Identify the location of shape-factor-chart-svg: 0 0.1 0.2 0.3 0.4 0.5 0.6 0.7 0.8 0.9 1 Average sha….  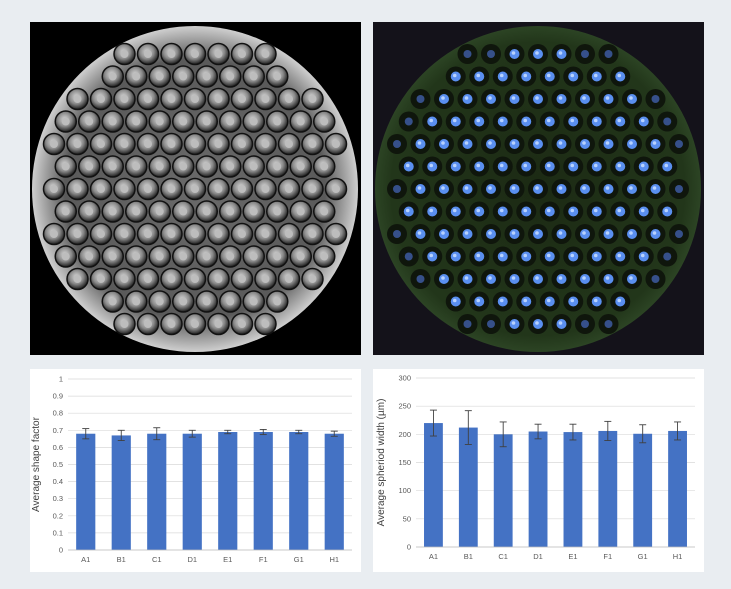
(191, 469).